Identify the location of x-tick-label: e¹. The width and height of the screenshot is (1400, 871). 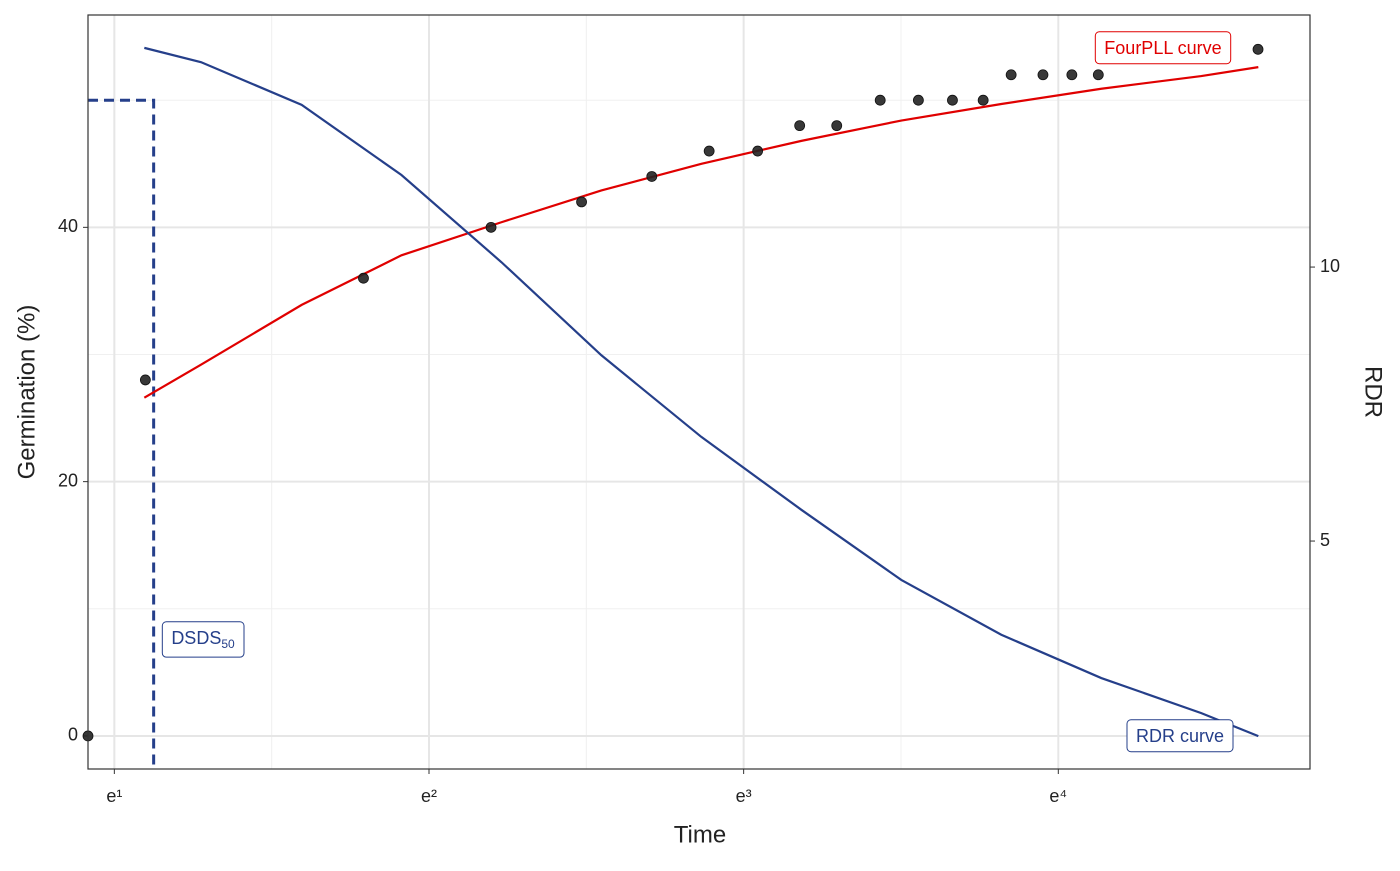
(114, 796).